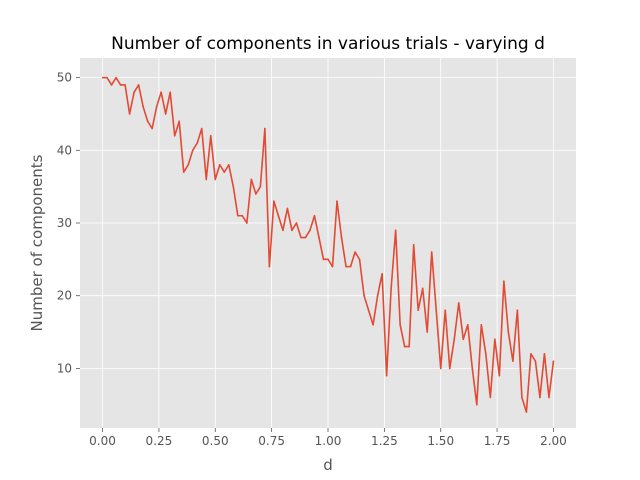 This screenshot has width=640, height=480. Describe the element at coordinates (64, 296) in the screenshot. I see `y-tick-label: 20` at that location.